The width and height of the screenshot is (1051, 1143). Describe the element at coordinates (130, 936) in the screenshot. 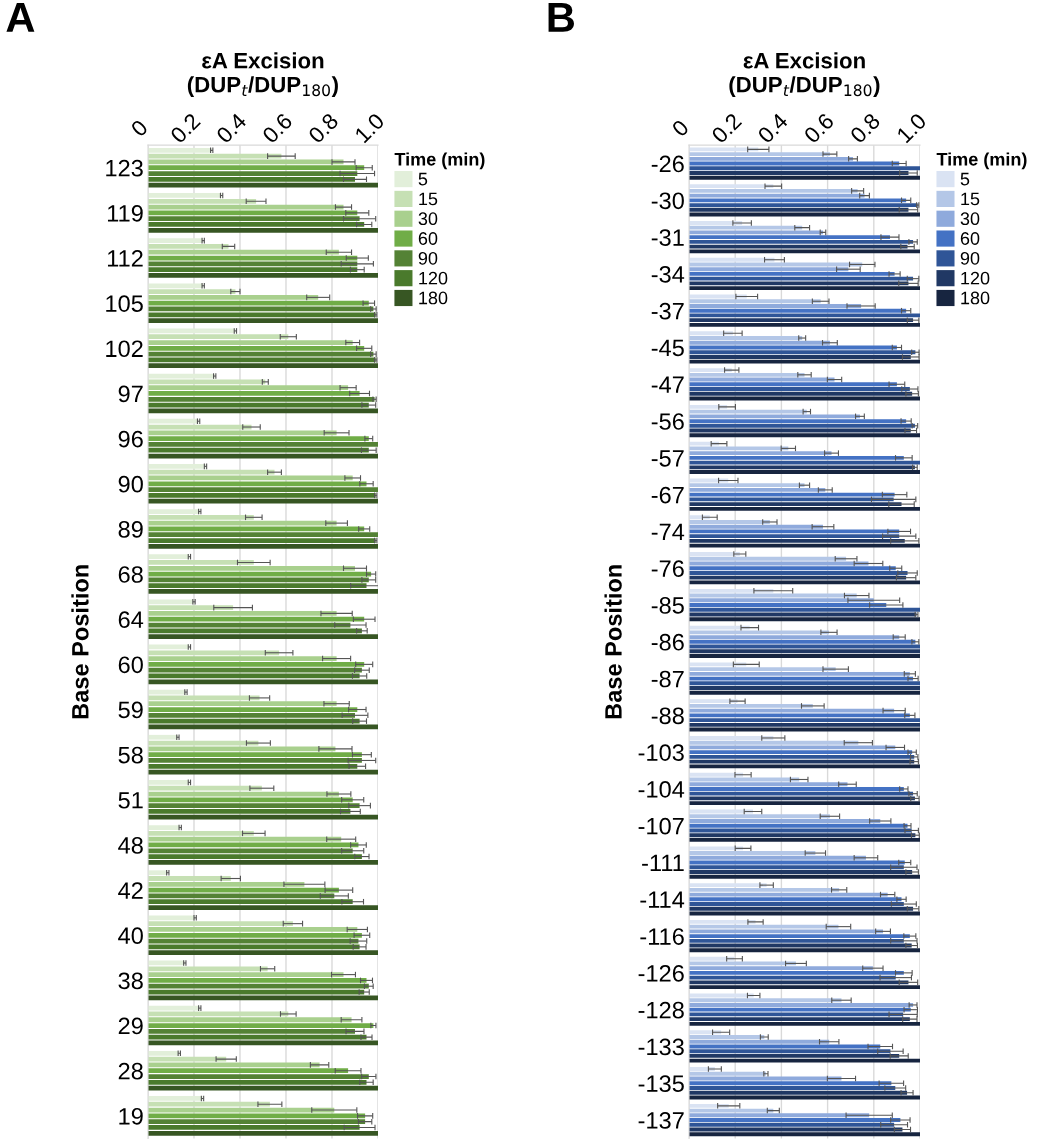

I see `y-tick-label: 40` at that location.